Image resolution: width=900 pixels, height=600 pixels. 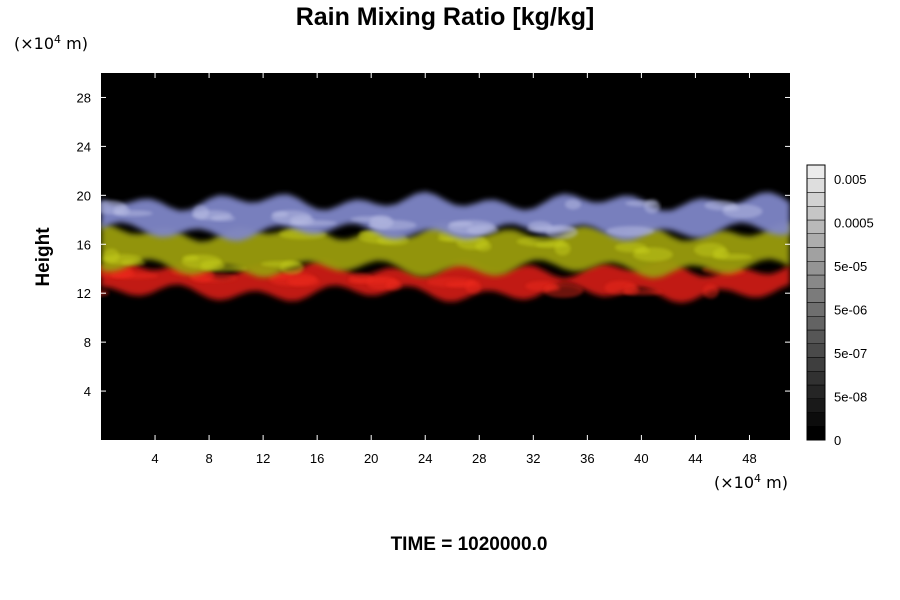 What do you see at coordinates (854, 223) in the screenshot?
I see `colorbar-label: 0.0005` at bounding box center [854, 223].